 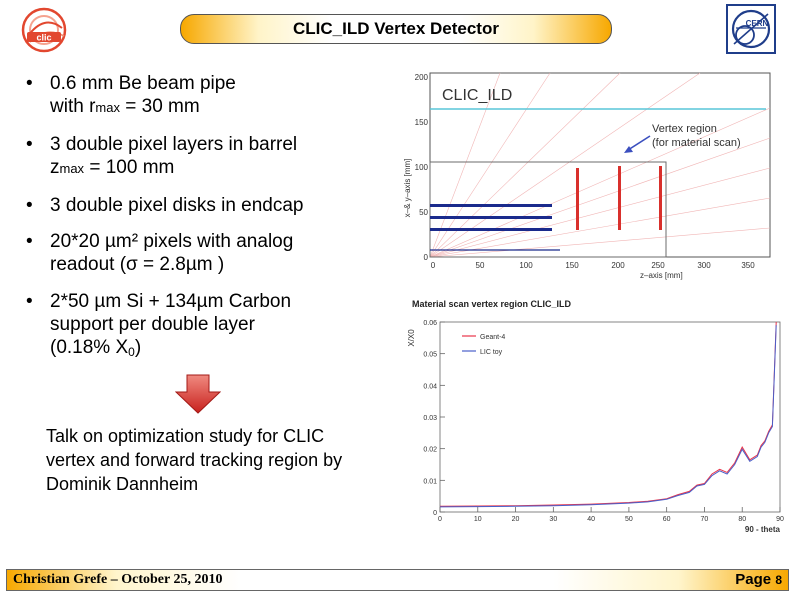 I want to click on bullet-text: 20*20 µm² pixels with analog, so click(x=172, y=241).